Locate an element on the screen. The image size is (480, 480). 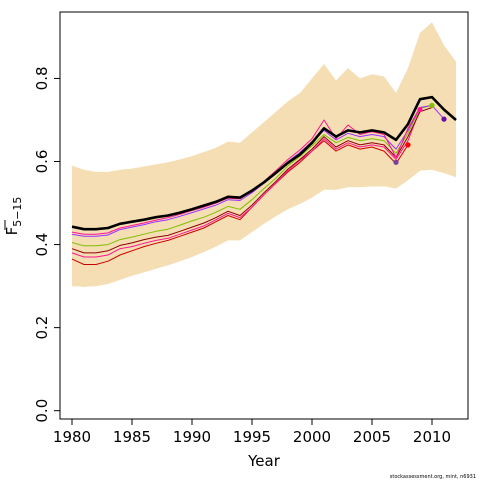
x-tick-label-1985: 1985 is located at coordinates (132, 437).